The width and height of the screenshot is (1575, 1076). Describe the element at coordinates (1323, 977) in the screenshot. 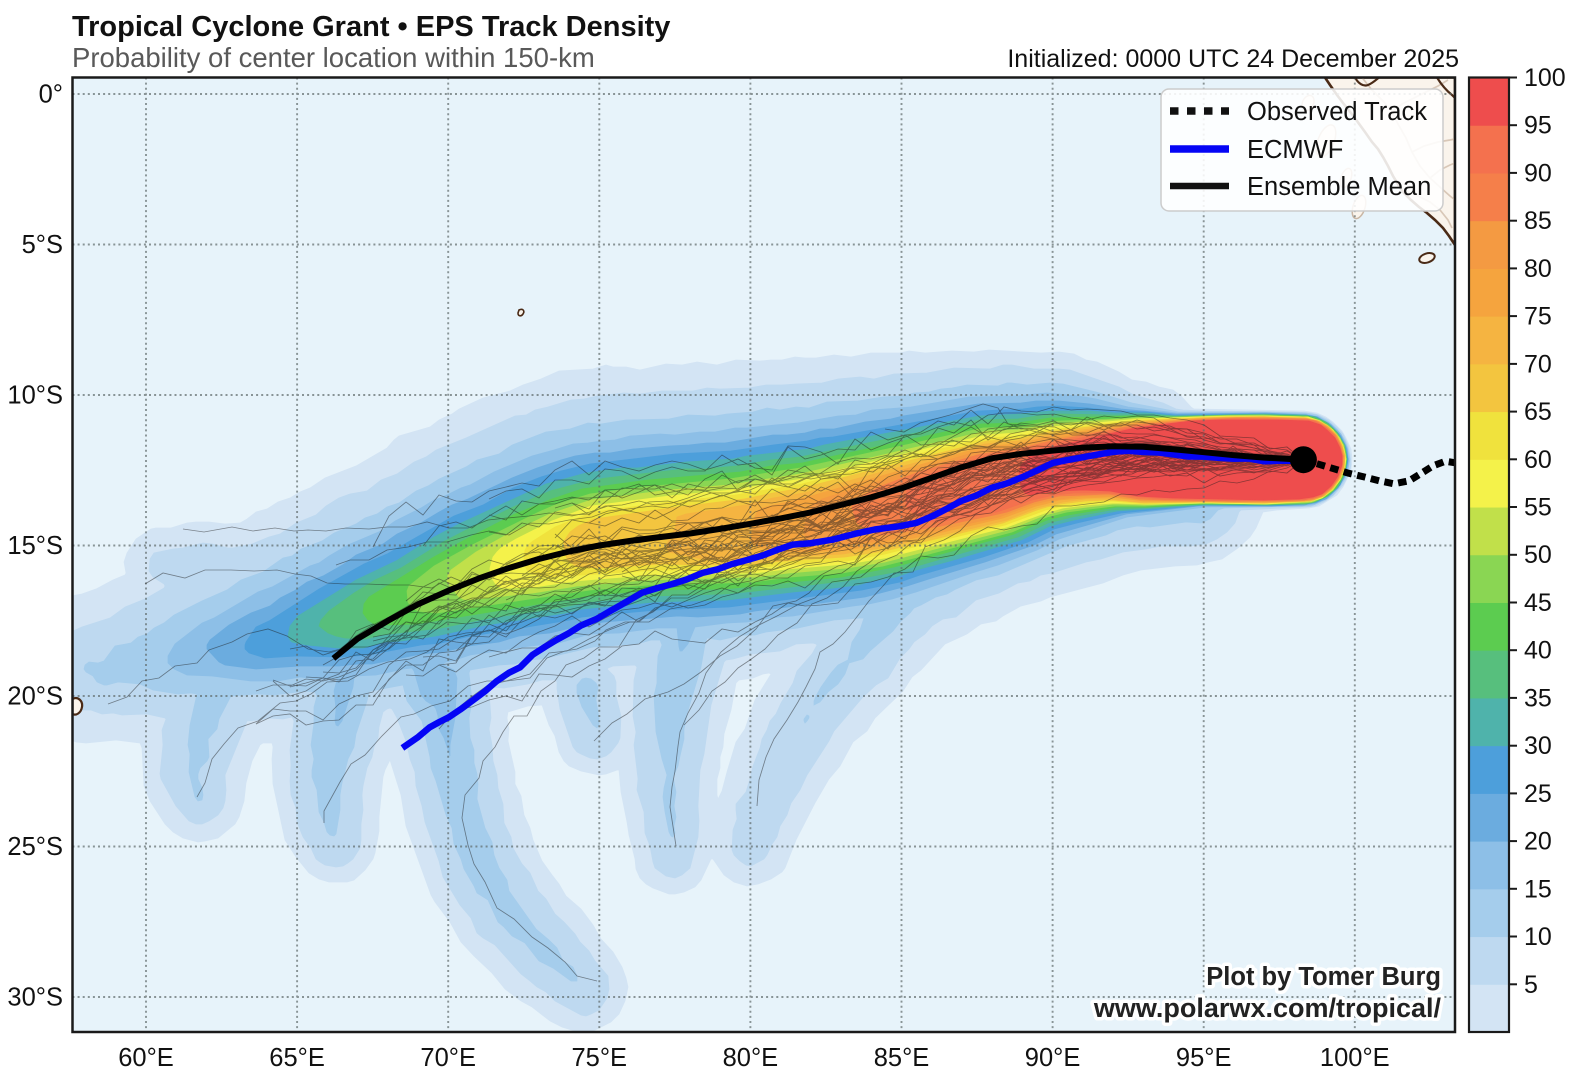

I see `svg-text: Plot by Tomer Burg` at that location.